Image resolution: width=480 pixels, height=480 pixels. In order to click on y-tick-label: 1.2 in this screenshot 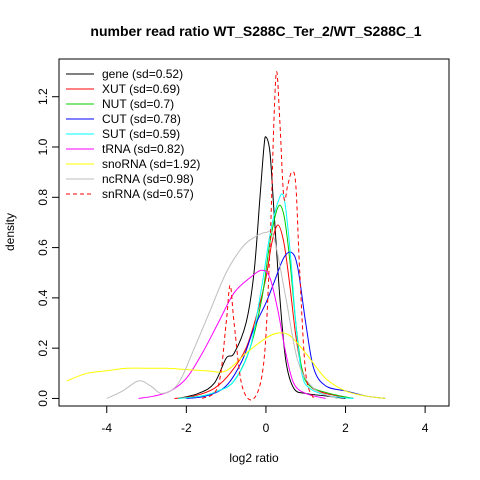, I will do `click(43, 96)`.